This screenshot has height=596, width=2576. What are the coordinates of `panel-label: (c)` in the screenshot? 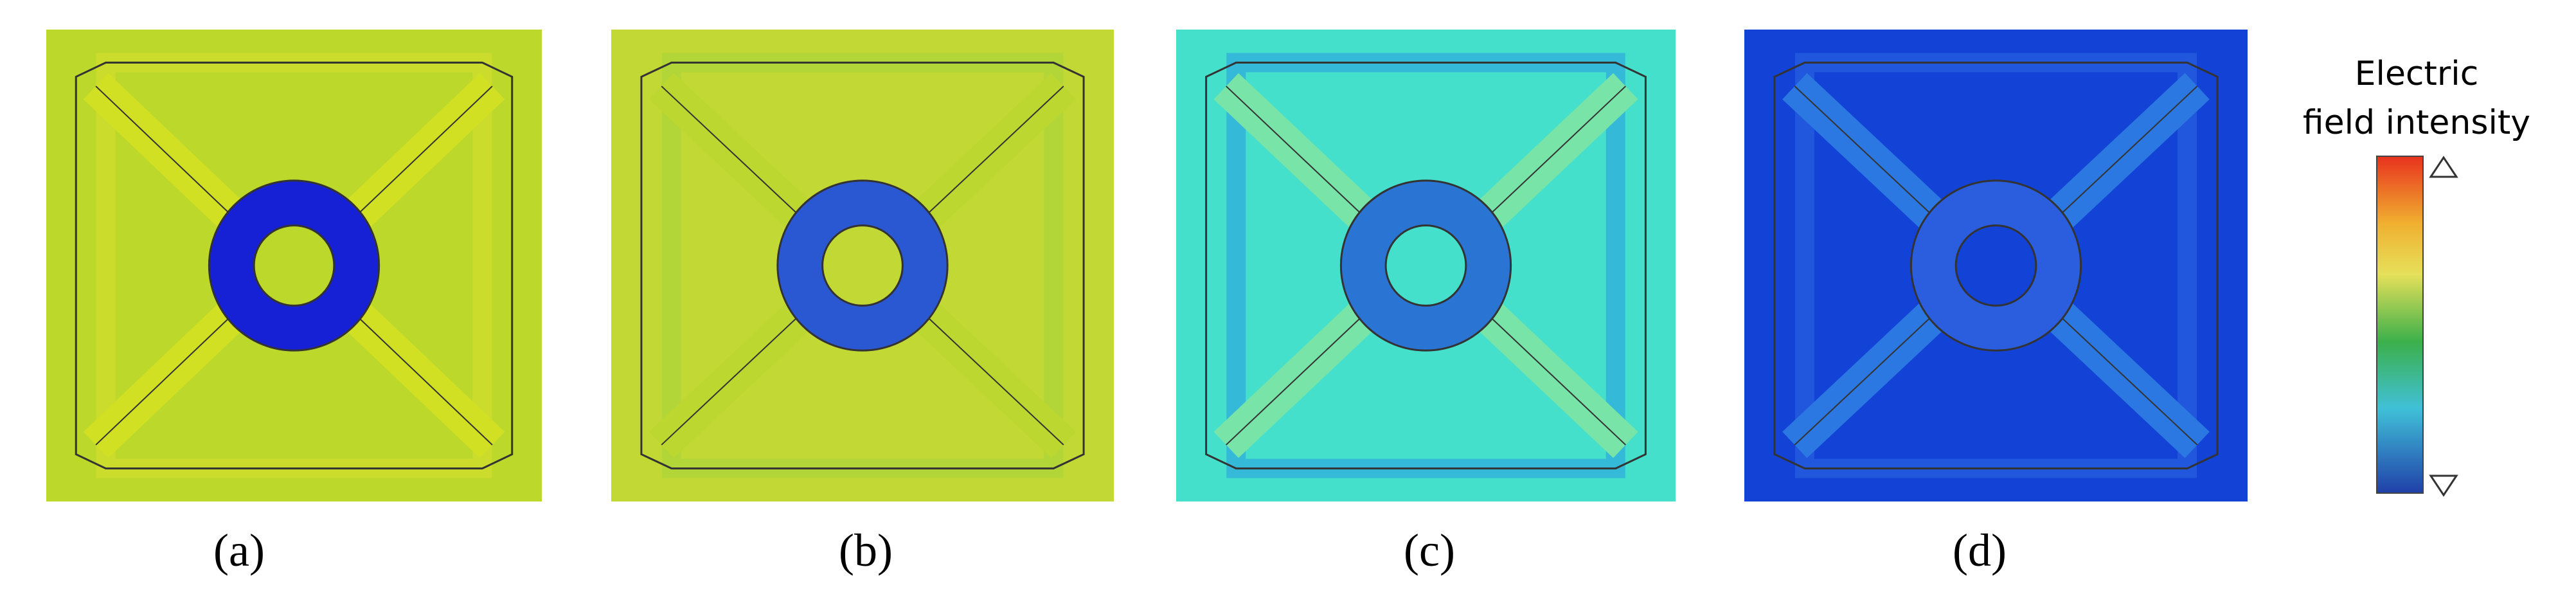 It's located at (1429, 550).